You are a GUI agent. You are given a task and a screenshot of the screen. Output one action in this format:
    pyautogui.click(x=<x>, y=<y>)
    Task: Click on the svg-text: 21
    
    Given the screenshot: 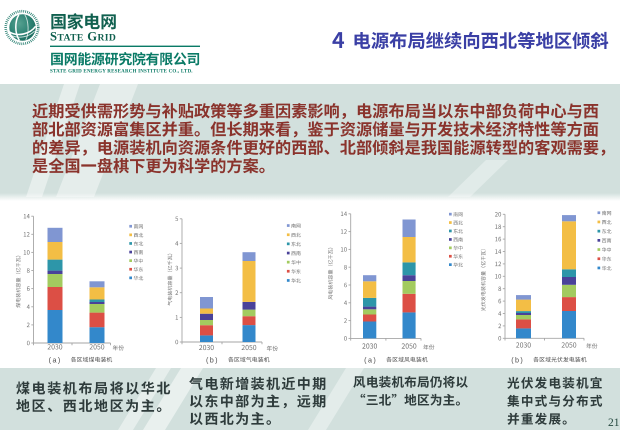 What is the action you would take?
    pyautogui.click(x=614, y=423)
    